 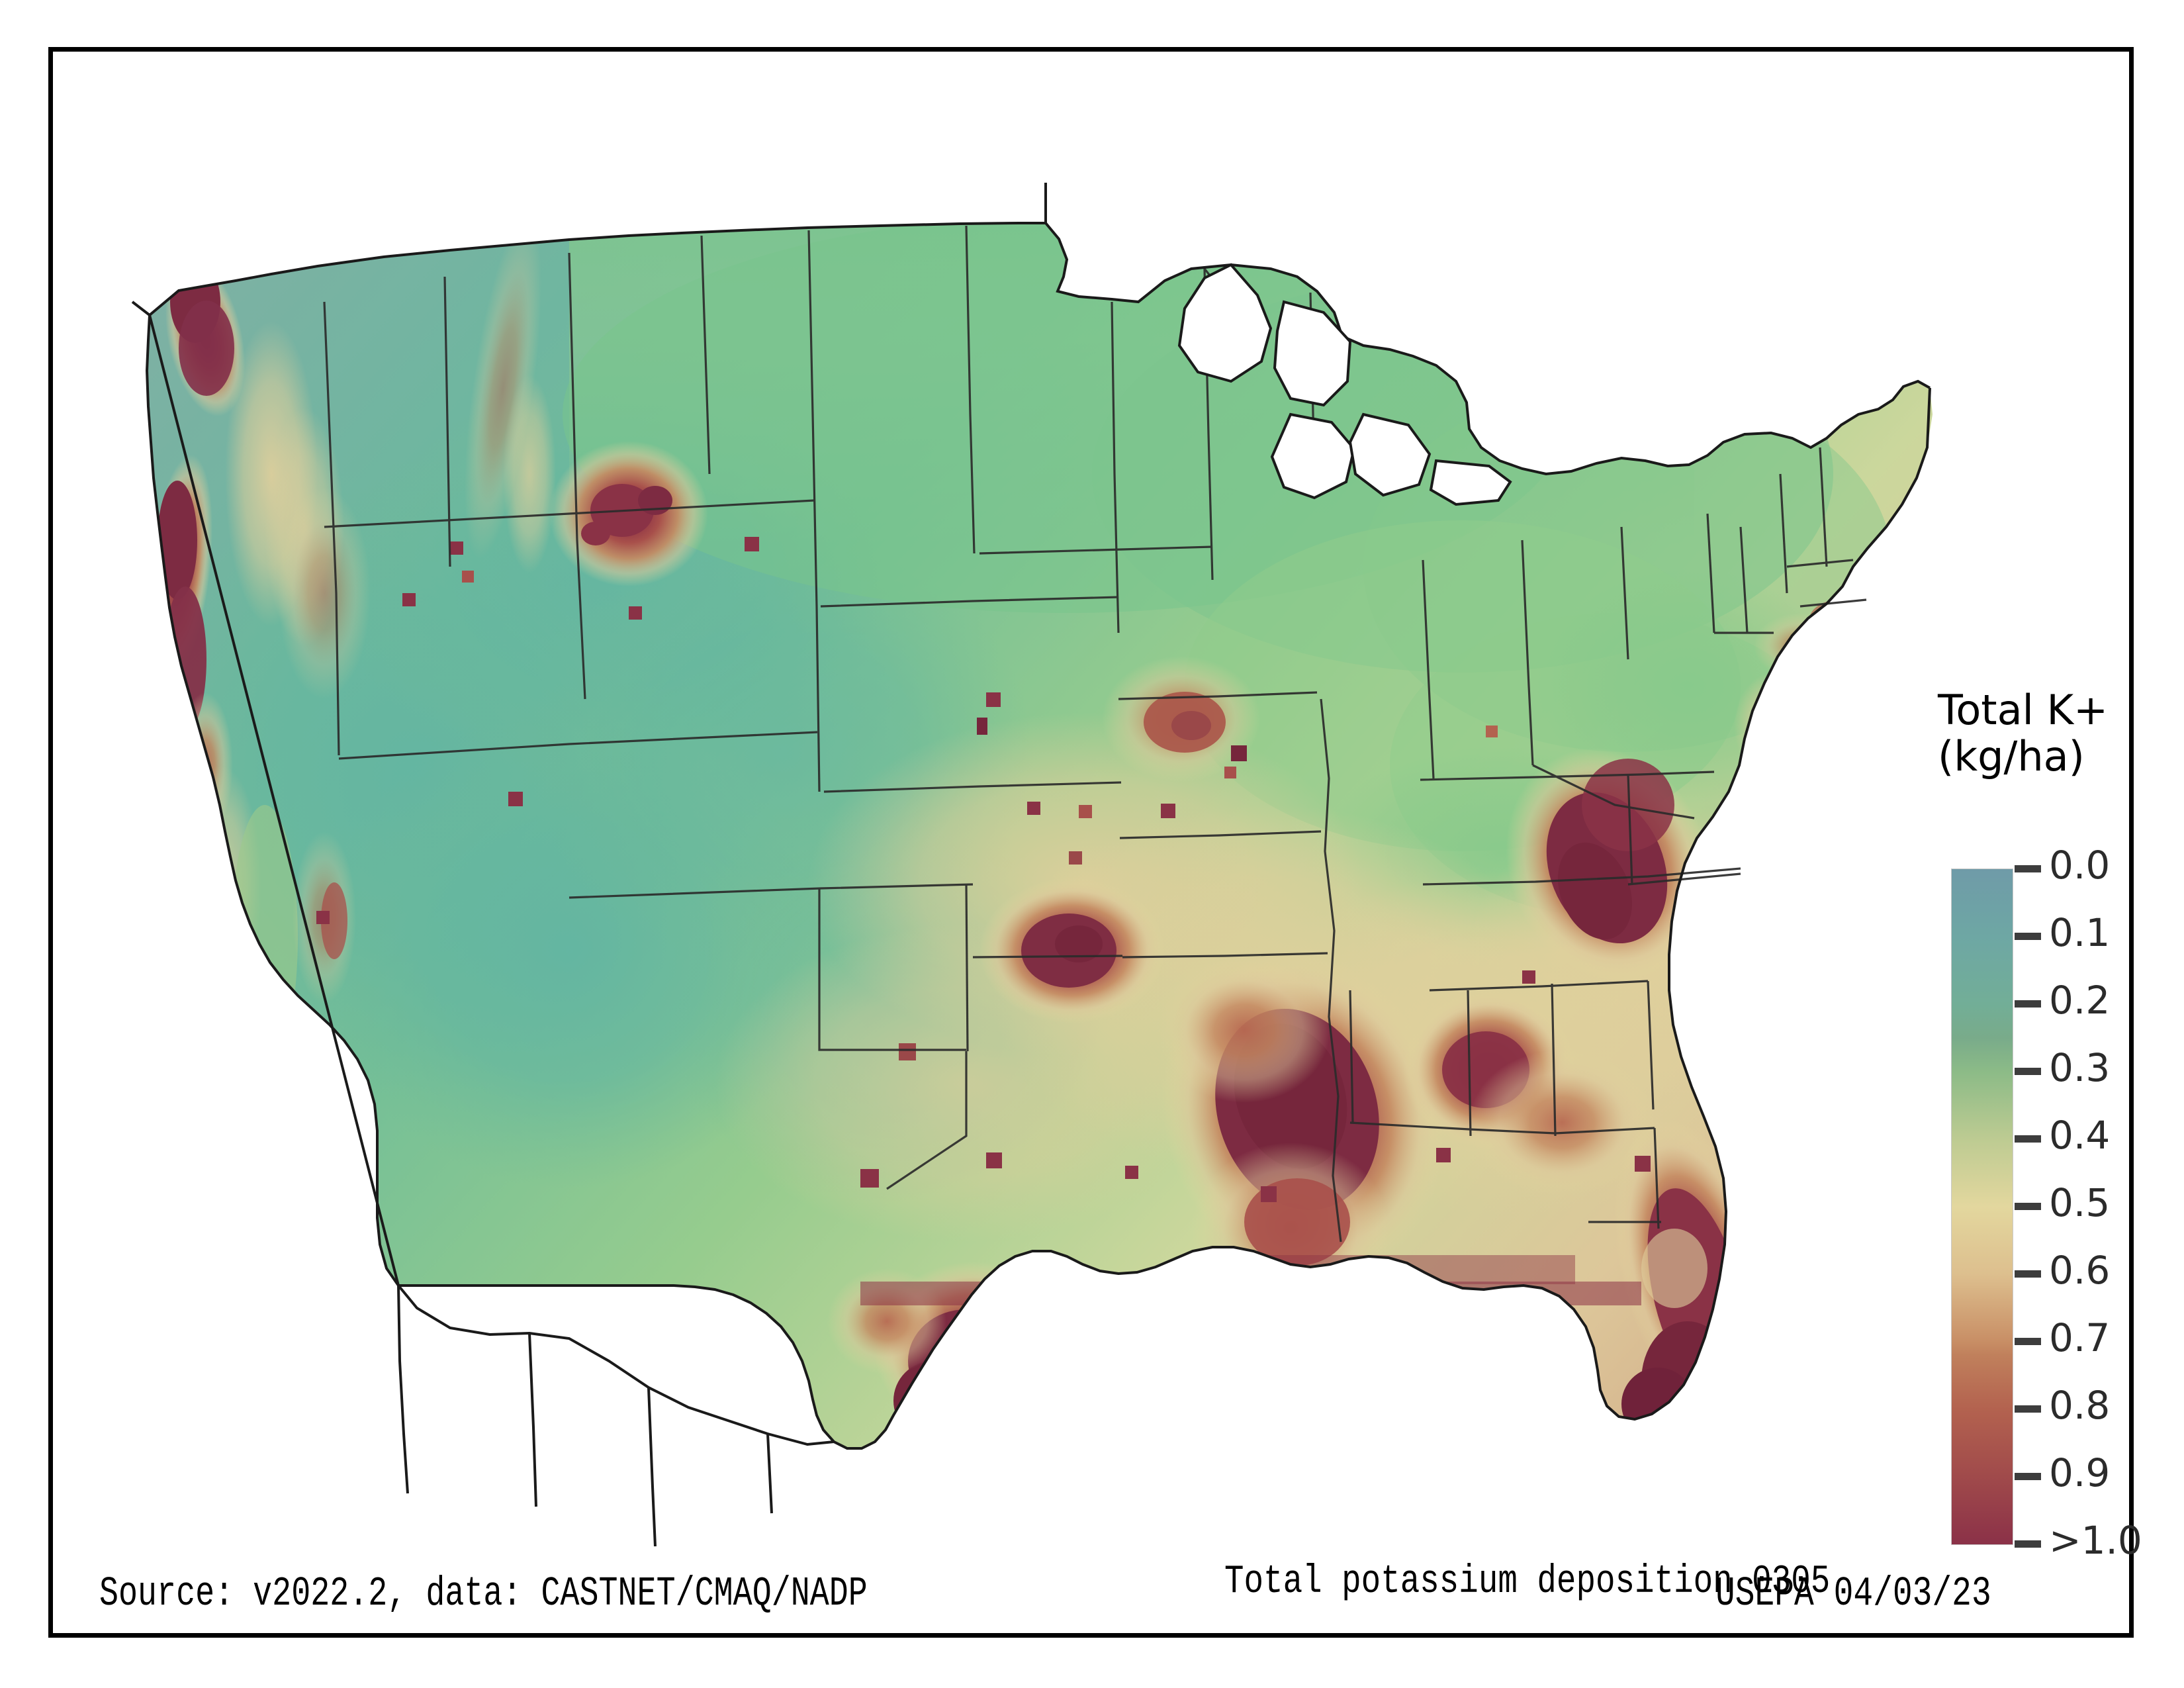 I want to click on legend-title: Total K+ (kg/ha), so click(x=2023, y=733).